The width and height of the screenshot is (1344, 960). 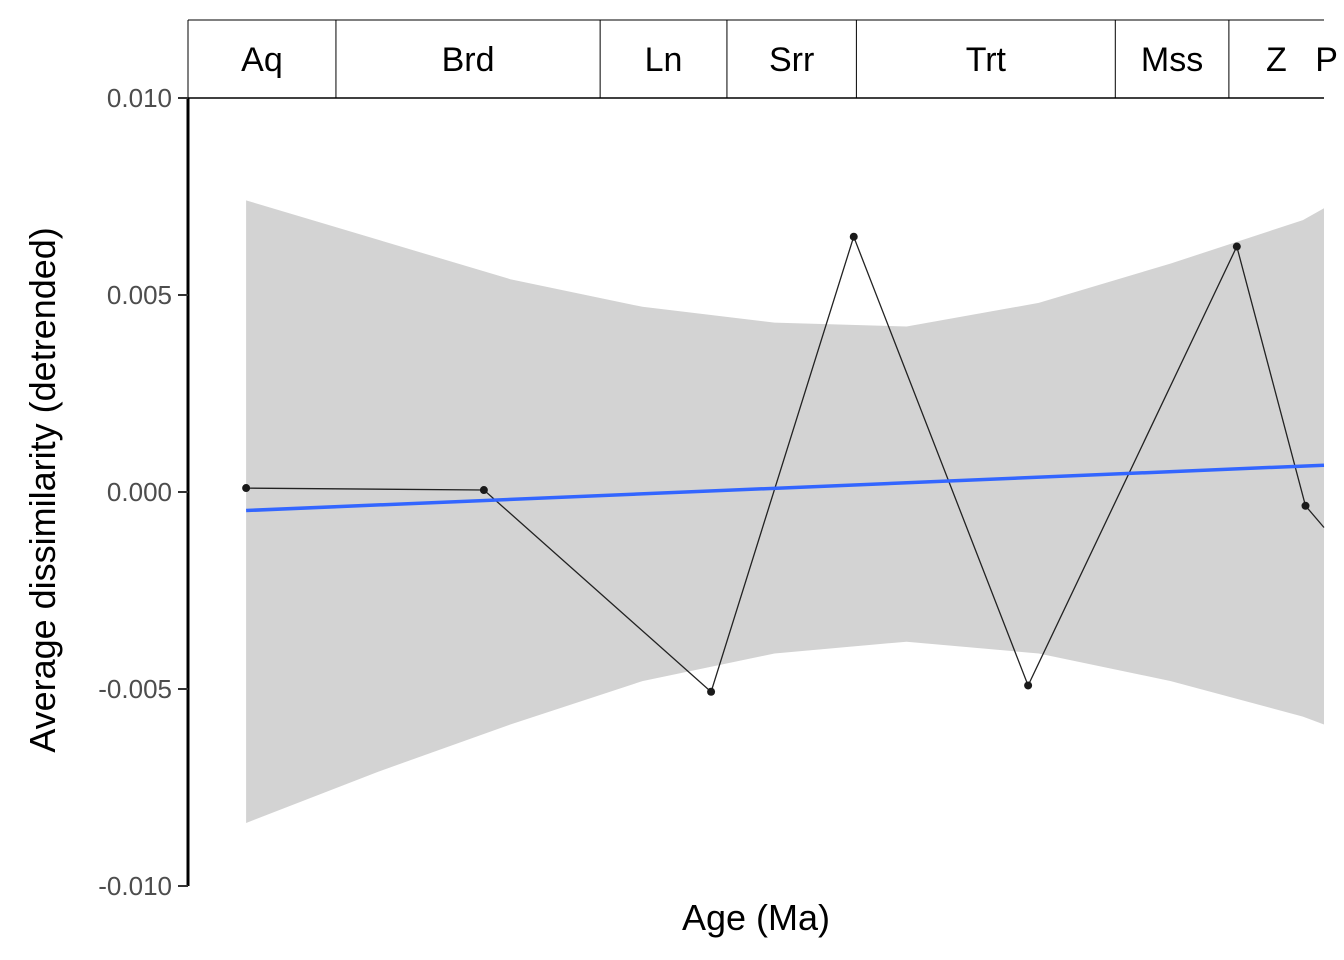 What do you see at coordinates (785, 488) in the screenshot?
I see `trend-line` at bounding box center [785, 488].